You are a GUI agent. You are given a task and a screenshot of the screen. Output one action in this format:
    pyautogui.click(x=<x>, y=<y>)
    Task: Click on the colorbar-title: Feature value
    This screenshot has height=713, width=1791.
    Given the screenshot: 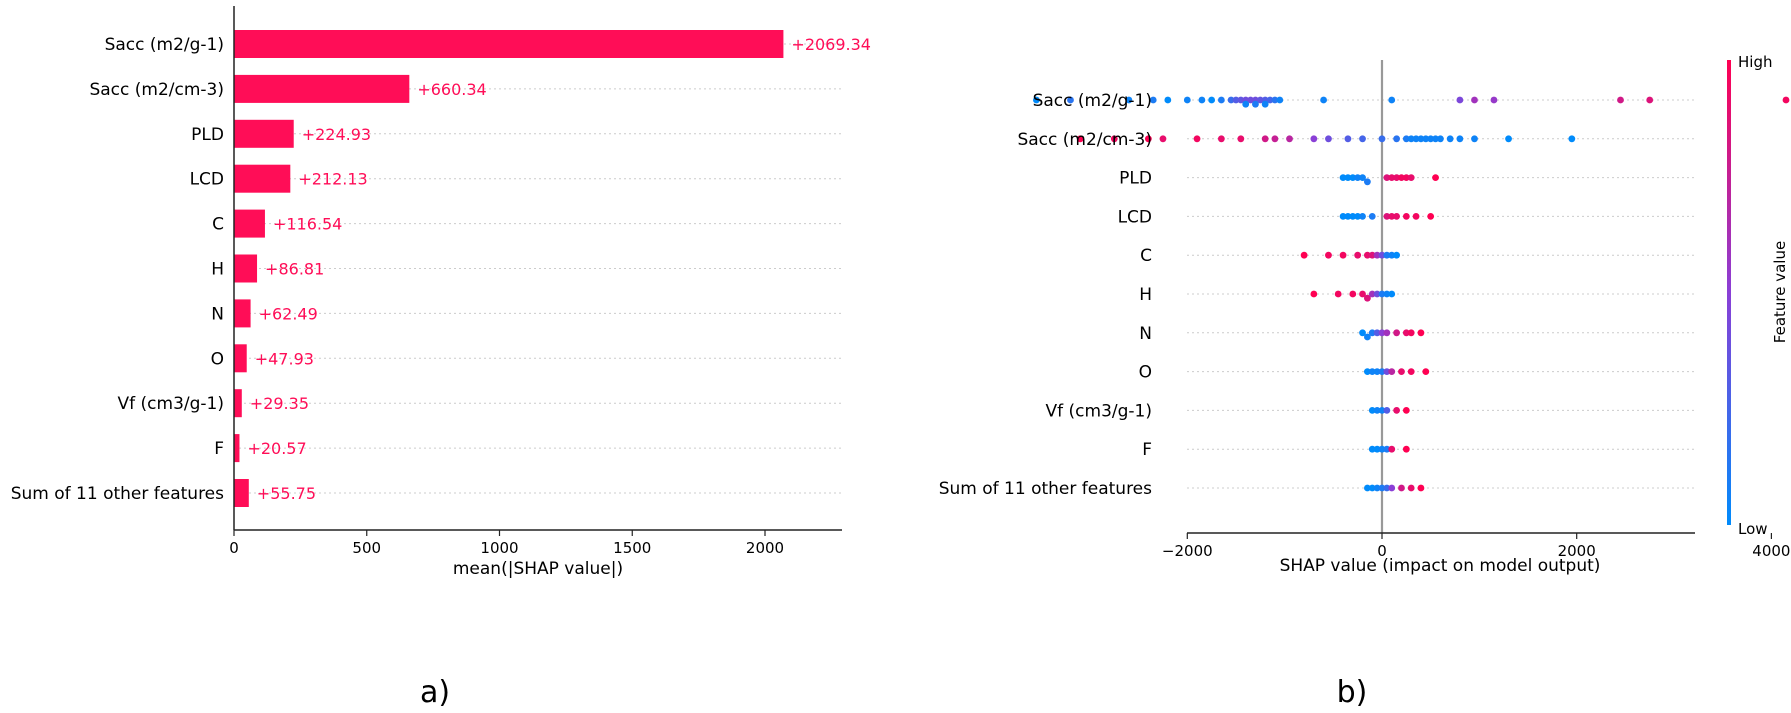 What is the action you would take?
    pyautogui.click(x=1780, y=292)
    